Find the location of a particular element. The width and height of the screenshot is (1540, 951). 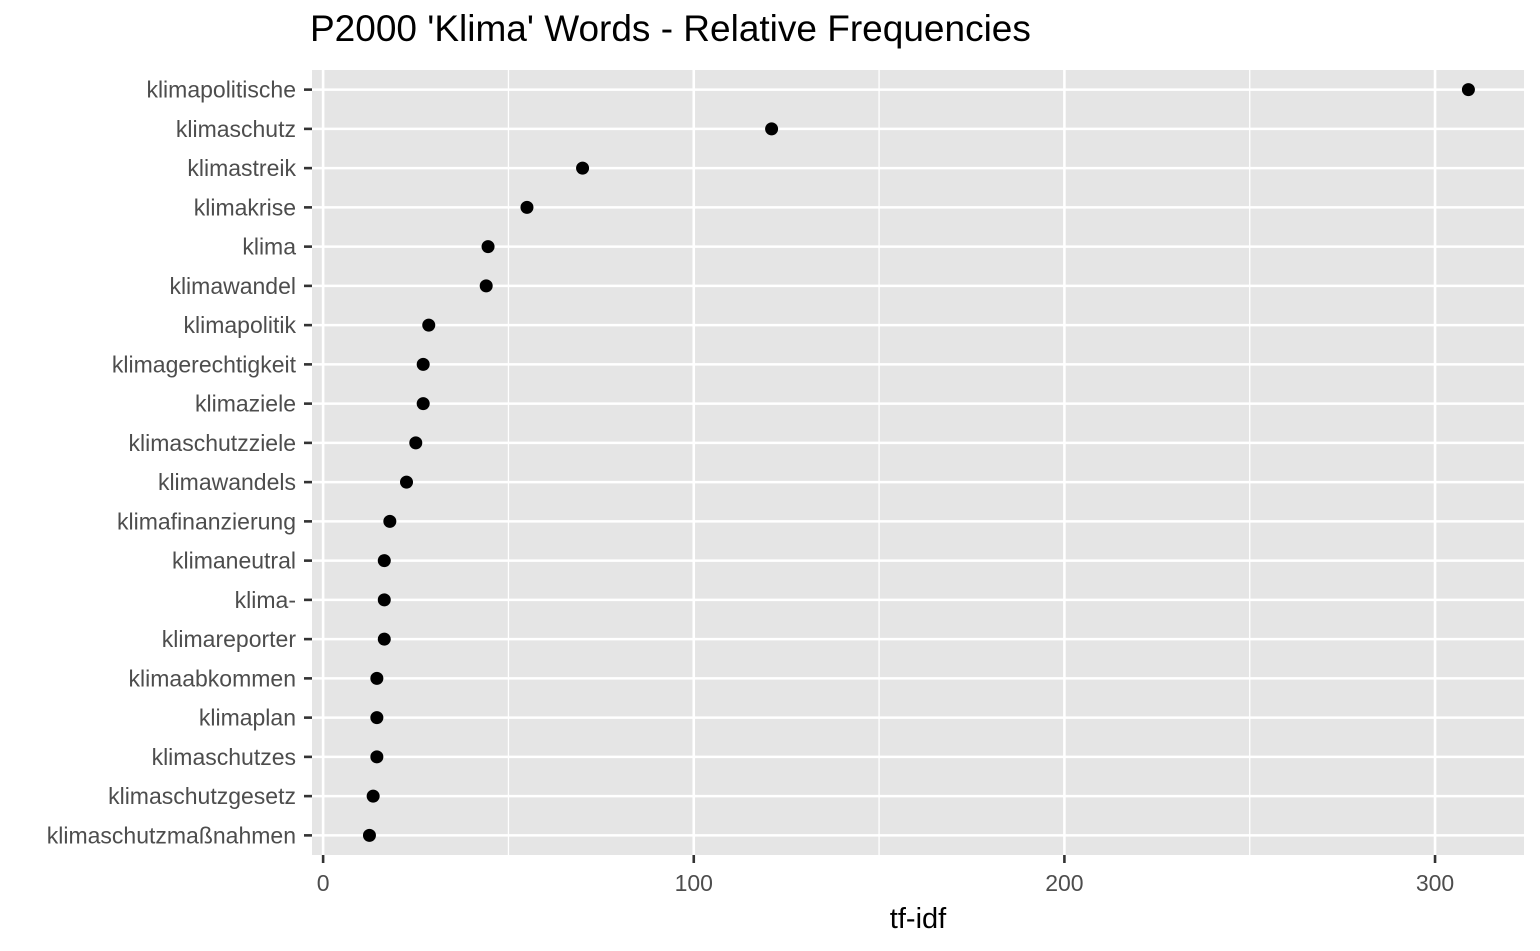

y-tick-label: klimaschutzgesetz is located at coordinates (202, 796).